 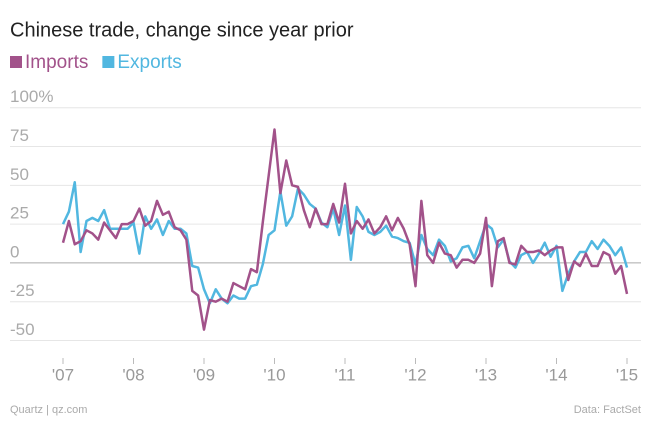 I want to click on y-tick-label: 50, so click(x=19, y=174).